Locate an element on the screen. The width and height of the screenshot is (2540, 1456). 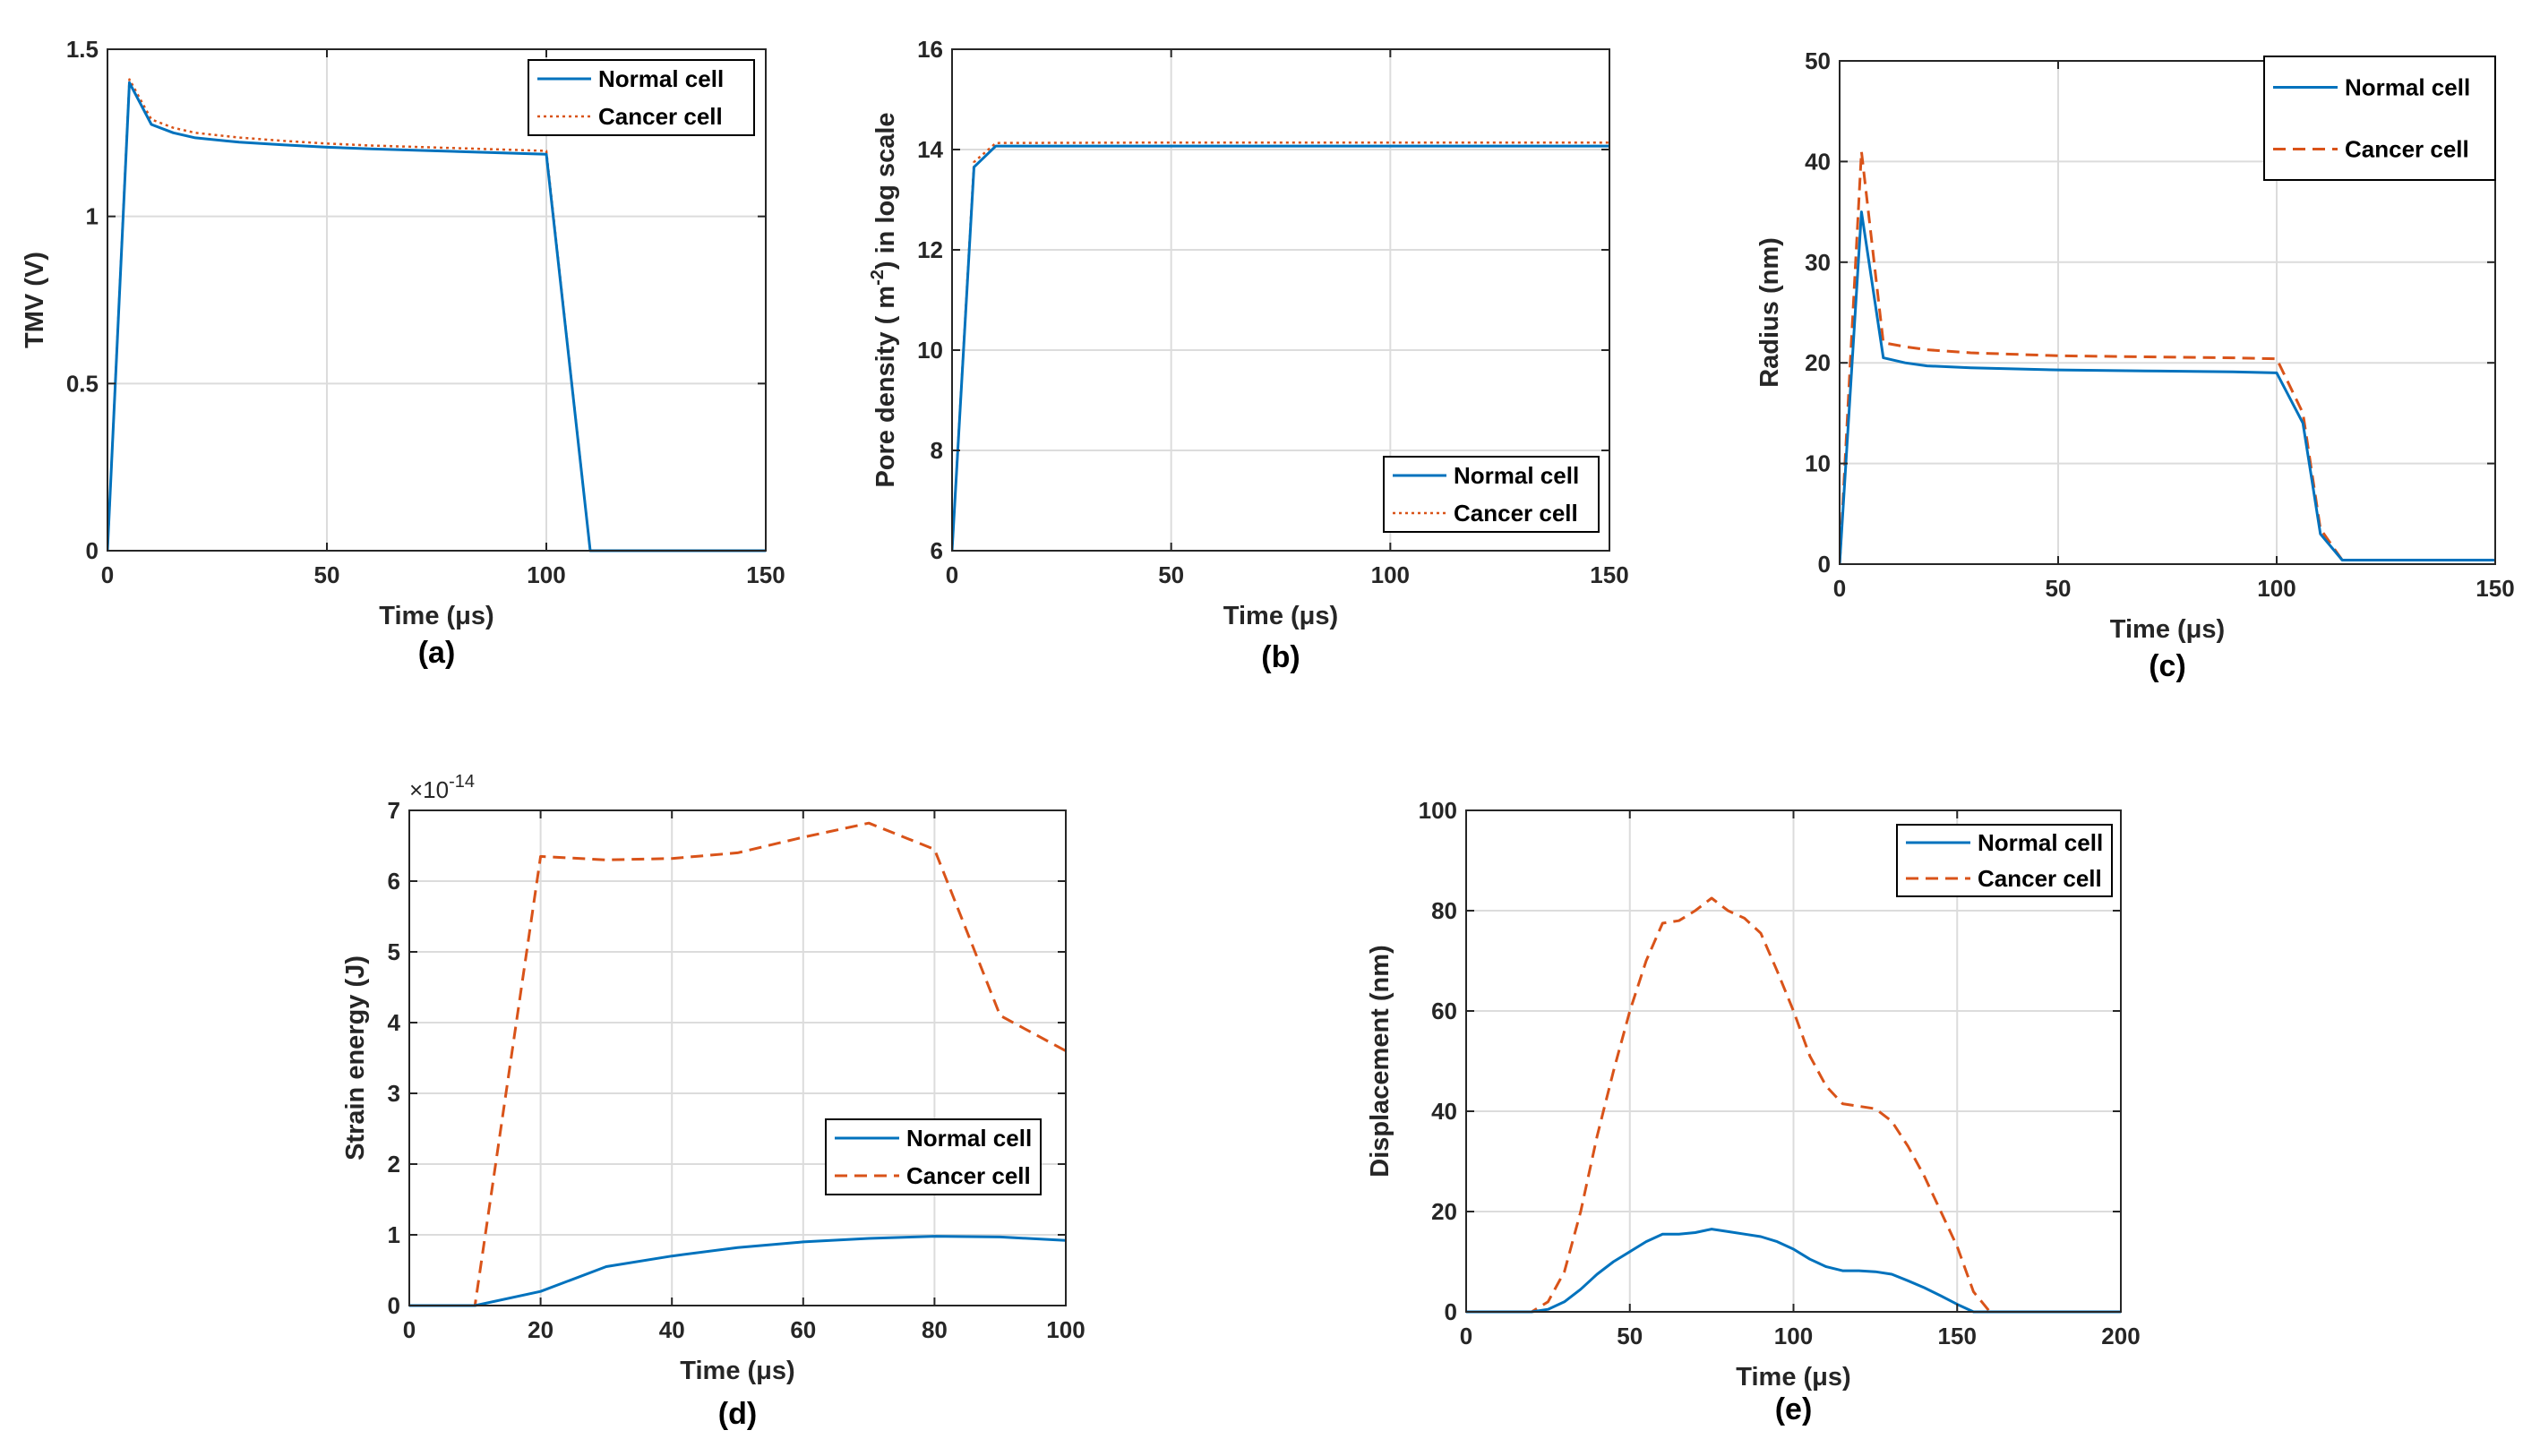
y-tick-label: 12 is located at coordinates (930, 249).